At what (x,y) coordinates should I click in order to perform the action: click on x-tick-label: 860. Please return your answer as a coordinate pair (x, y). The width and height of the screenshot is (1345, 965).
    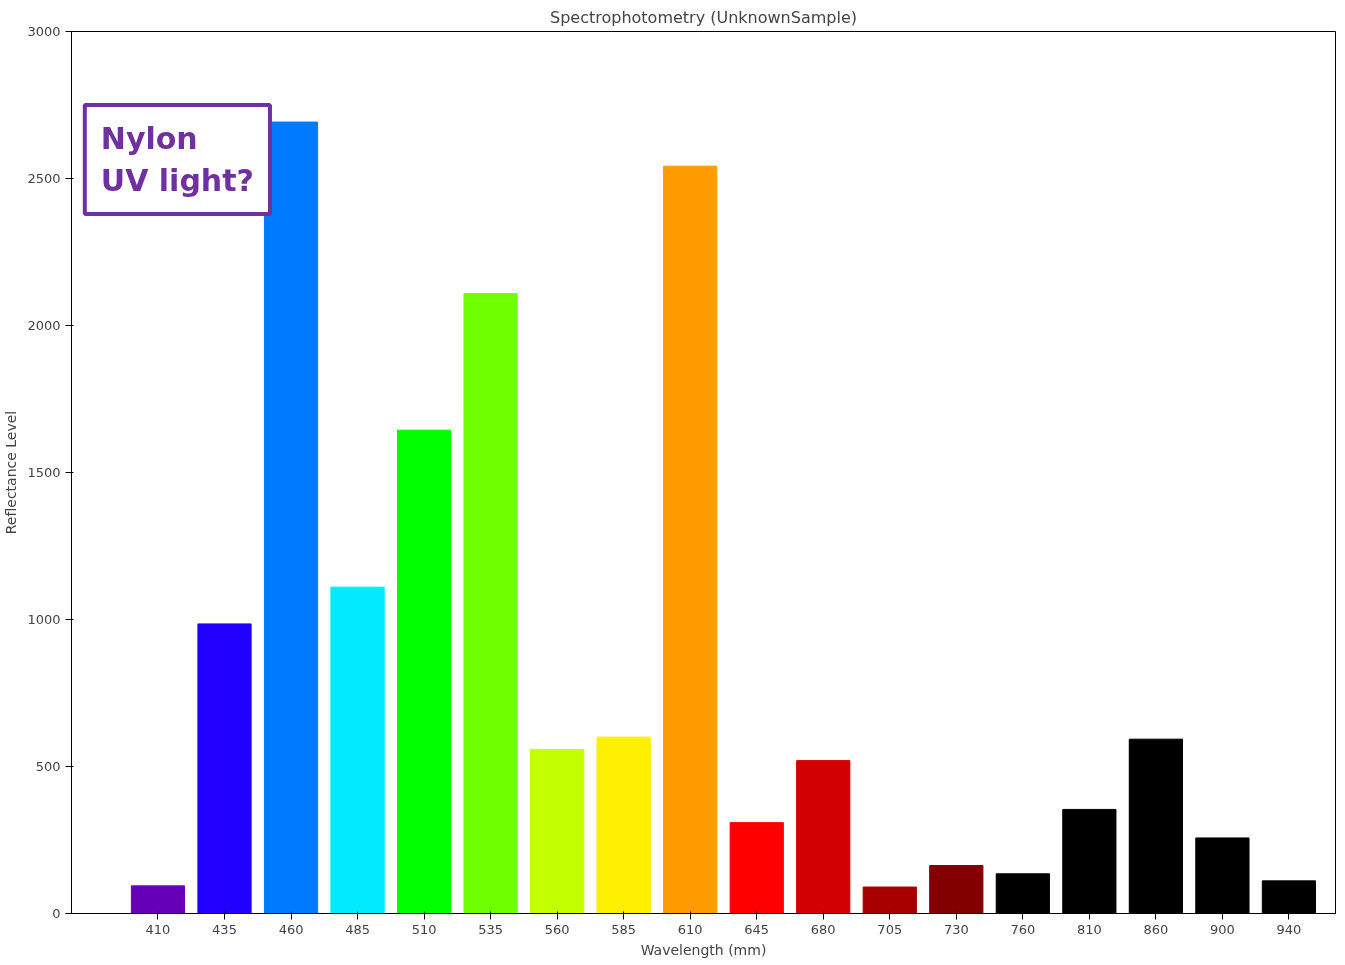
    Looking at the image, I should click on (1156, 929).